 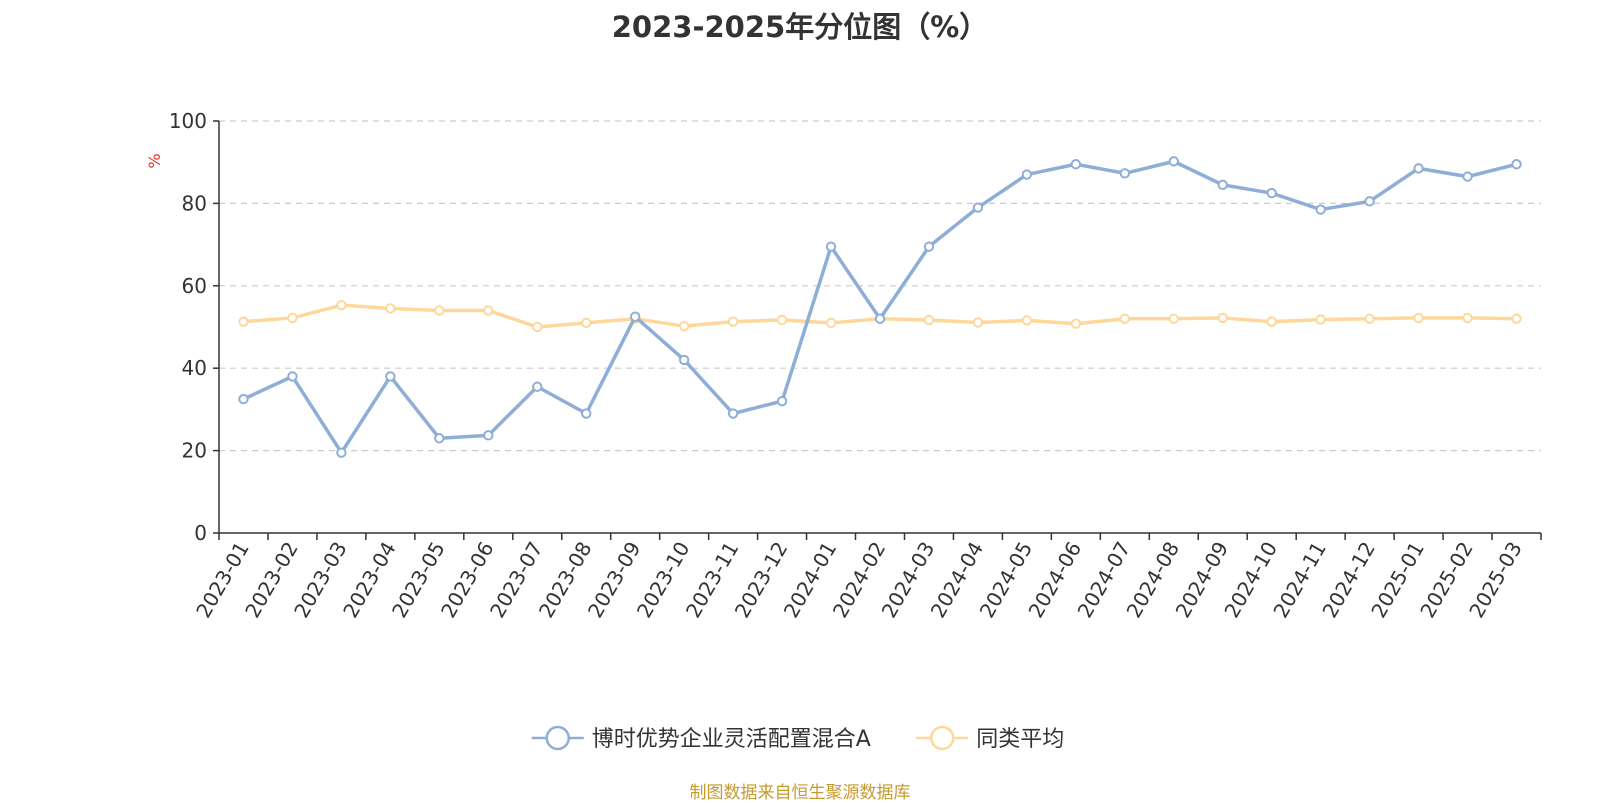 I want to click on y-tick-label: 20, so click(x=194, y=451).